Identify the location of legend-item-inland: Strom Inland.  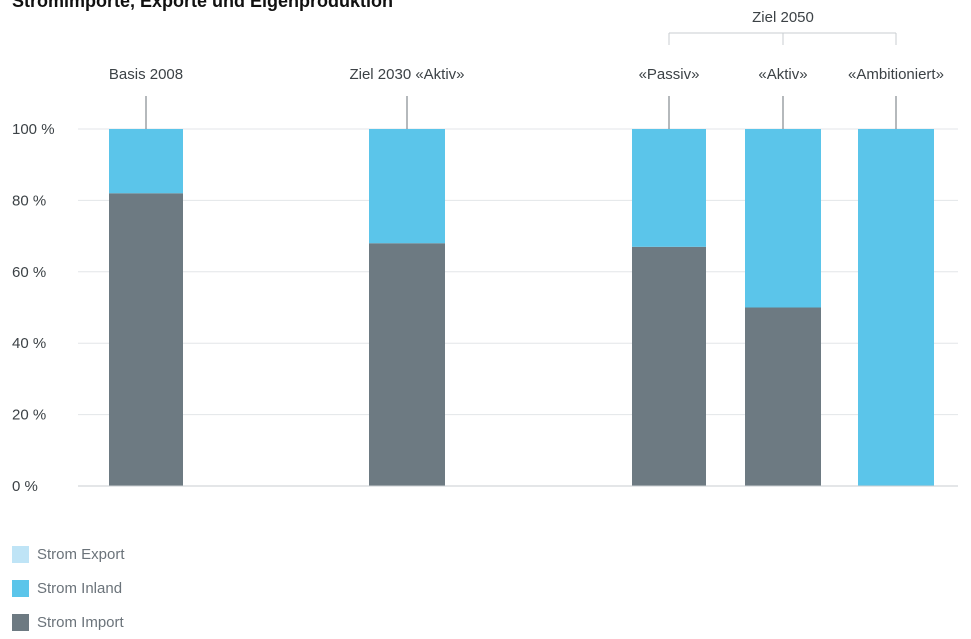
(68, 588).